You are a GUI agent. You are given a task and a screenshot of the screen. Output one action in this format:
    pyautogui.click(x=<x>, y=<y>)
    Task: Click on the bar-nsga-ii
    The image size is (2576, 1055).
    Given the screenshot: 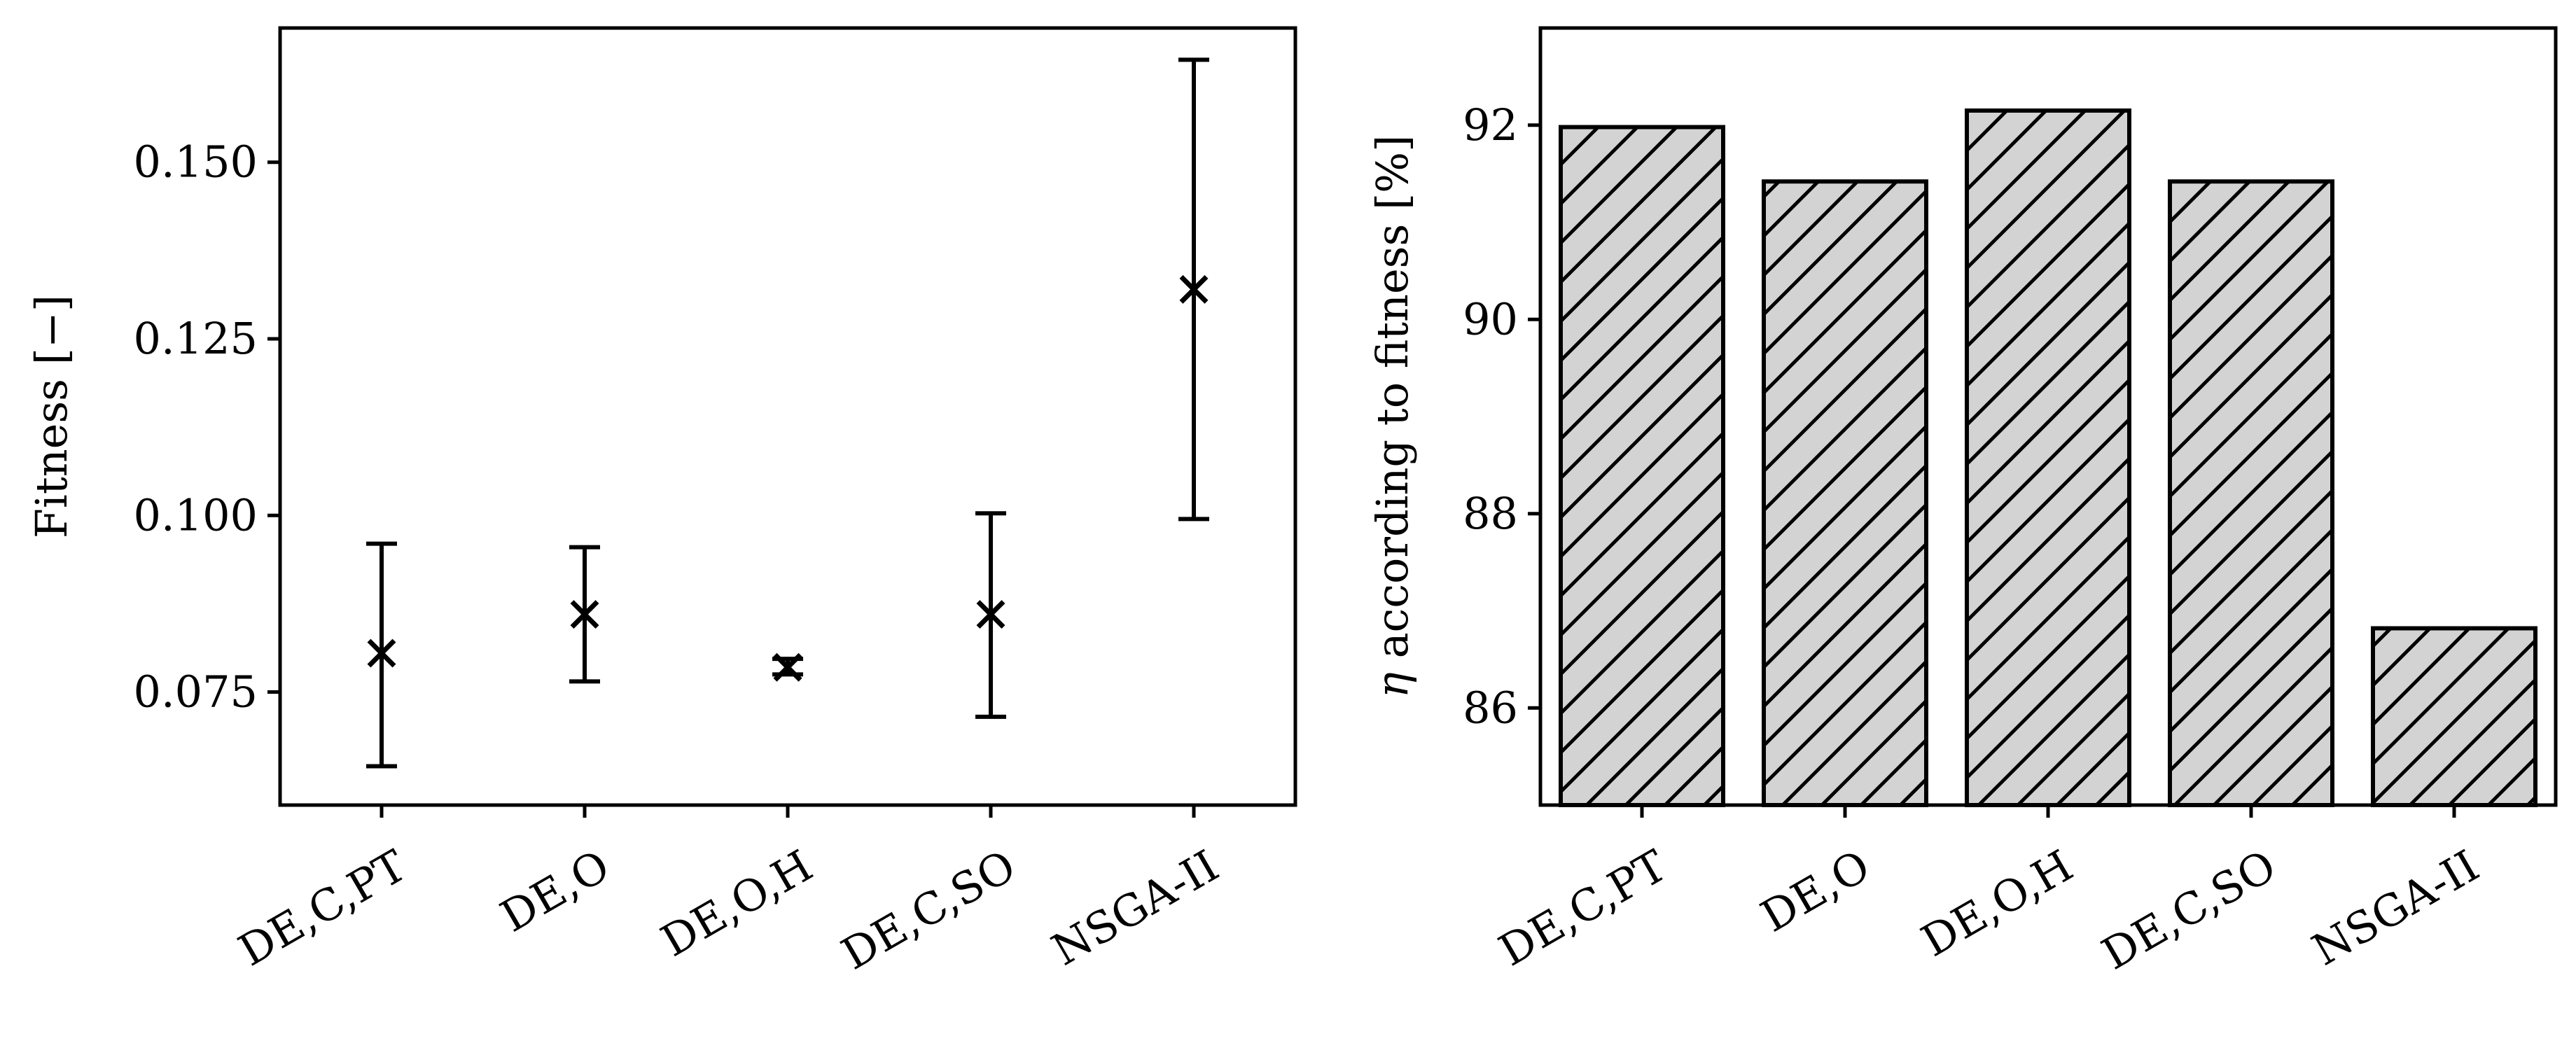 What is the action you would take?
    pyautogui.click(x=2454, y=716)
    